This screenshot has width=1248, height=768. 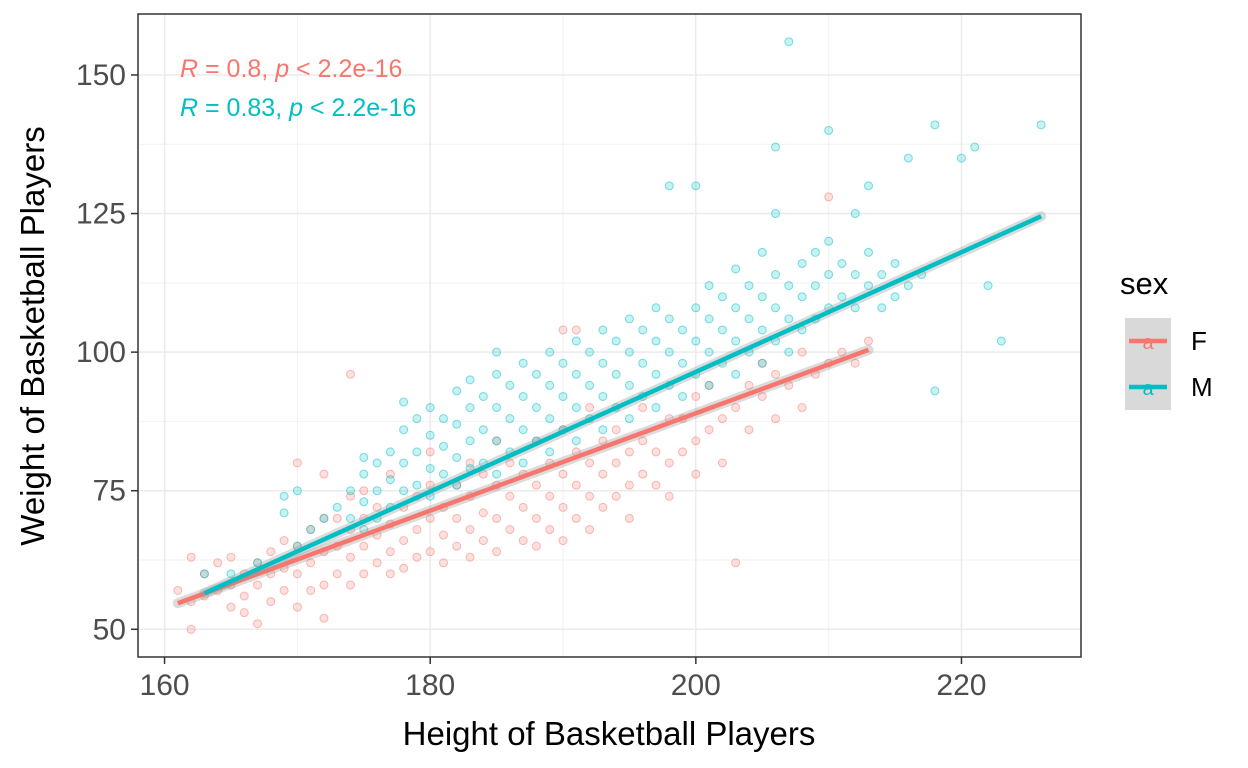 I want to click on y-axis-title: Weight of Basketball Players, so click(x=32, y=335).